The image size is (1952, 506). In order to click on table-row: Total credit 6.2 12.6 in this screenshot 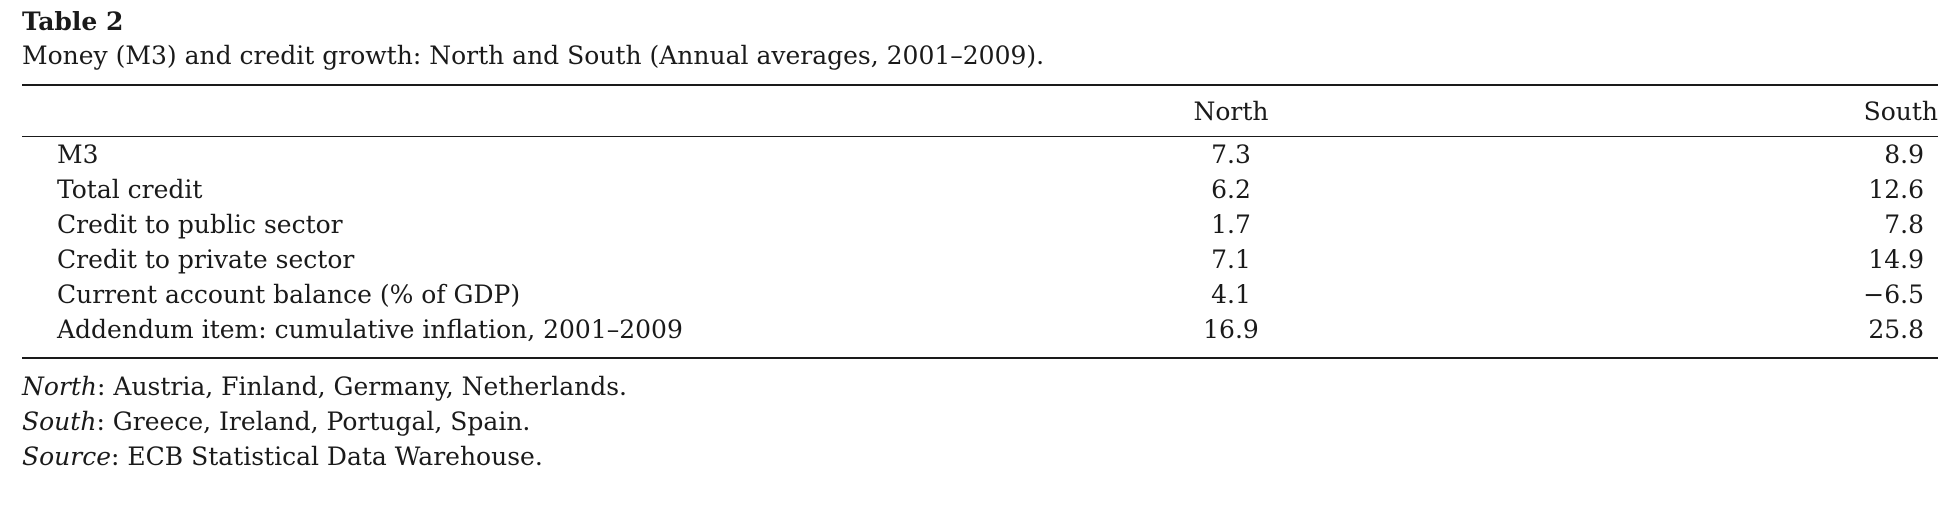, I will do `click(980, 189)`.